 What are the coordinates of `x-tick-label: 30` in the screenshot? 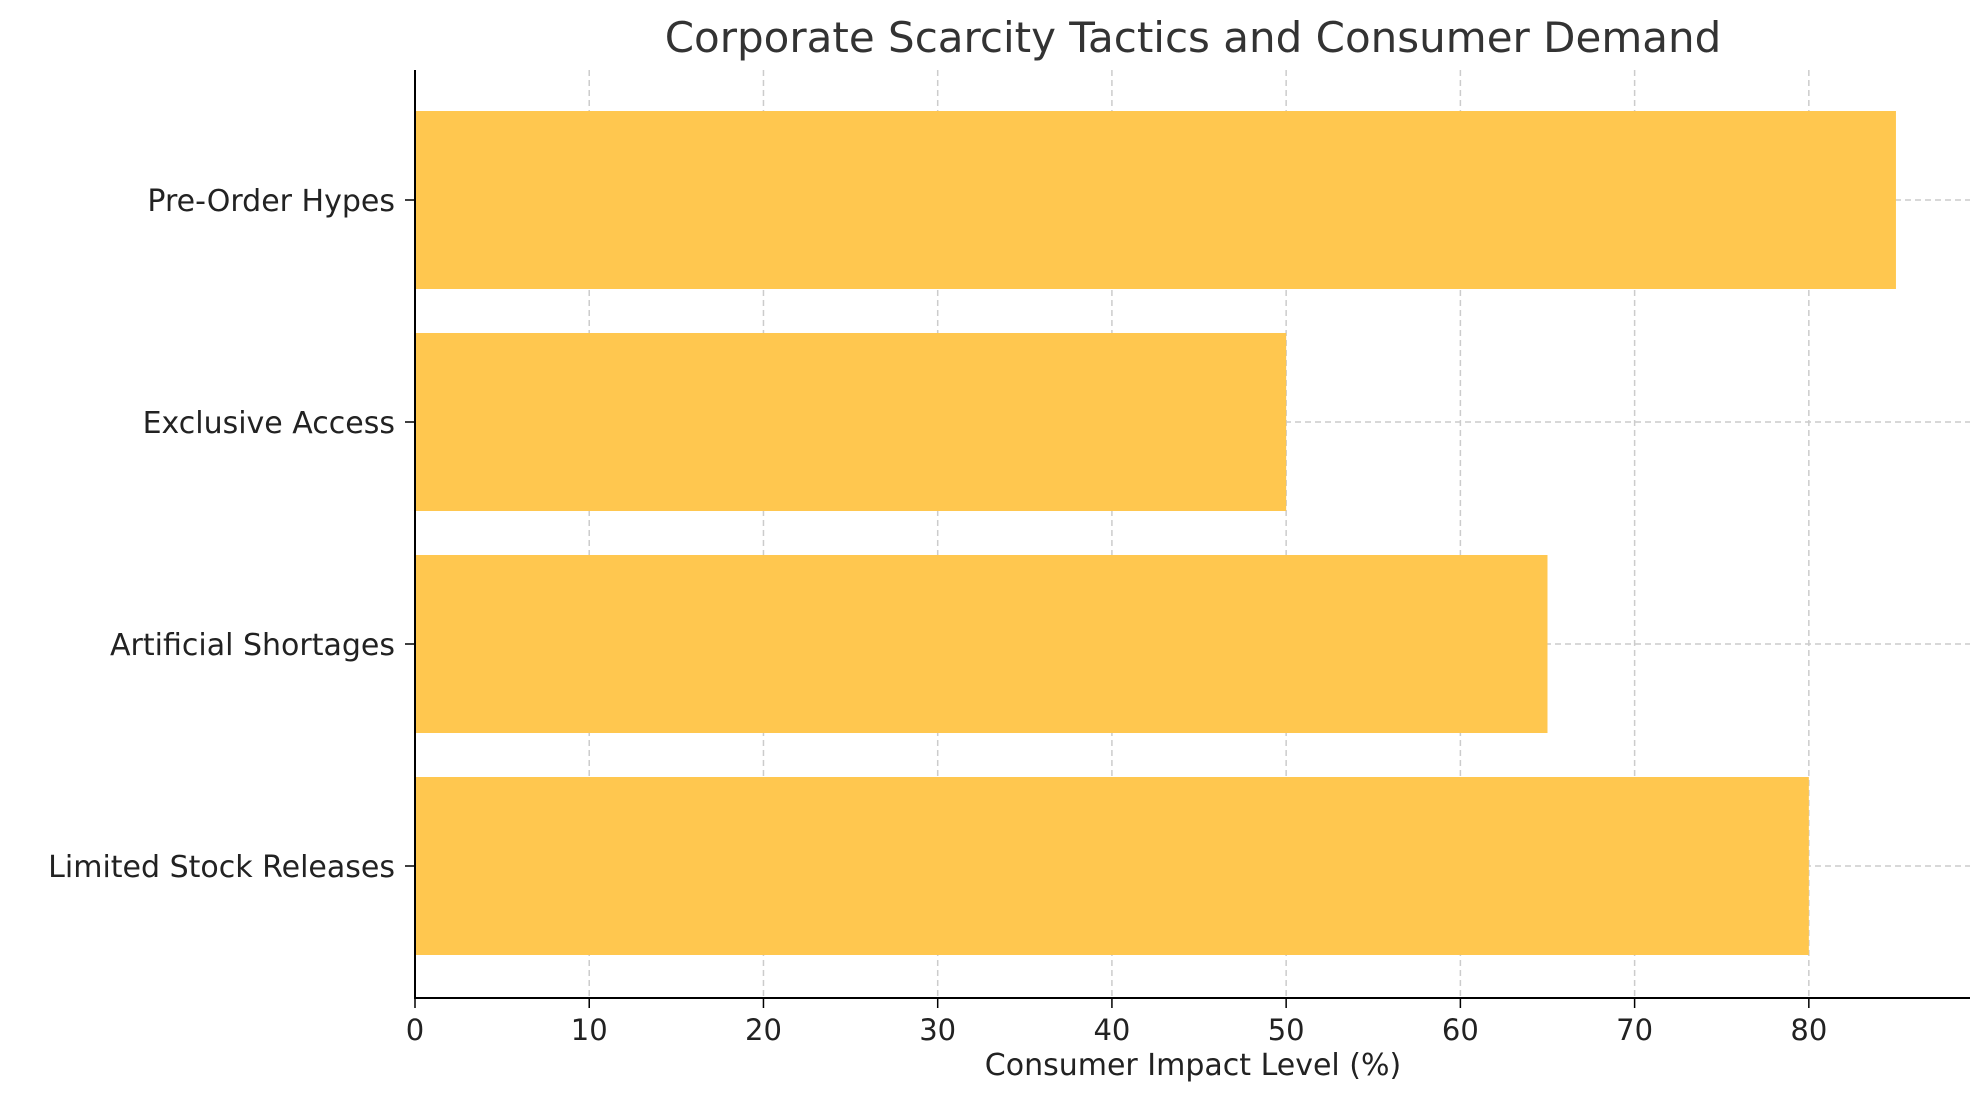 It's located at (937, 1030).